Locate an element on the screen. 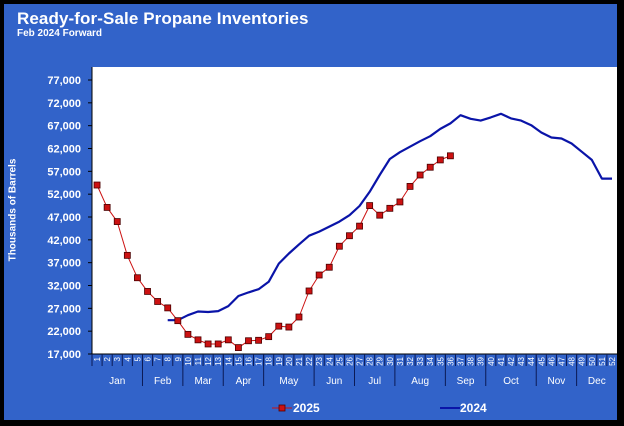  y-tick-label: 62,000 is located at coordinates (64, 150).